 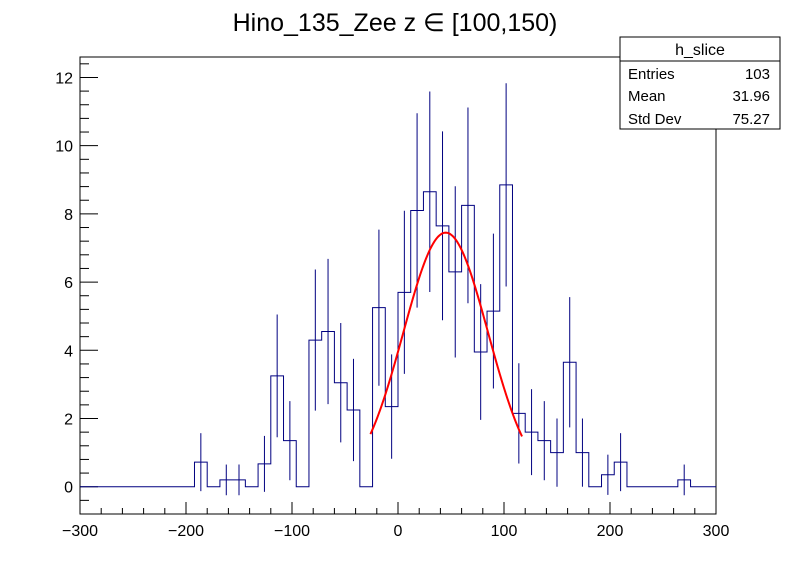 What do you see at coordinates (647, 96) in the screenshot?
I see `stats-mean-label: Mean` at bounding box center [647, 96].